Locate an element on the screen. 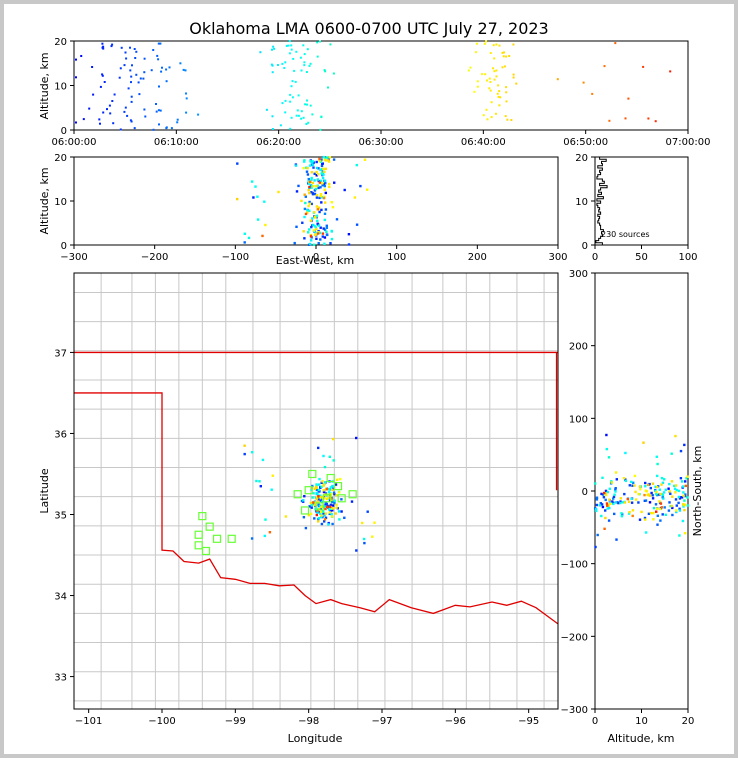  northsouth-altitude-points is located at coordinates (642, 491).